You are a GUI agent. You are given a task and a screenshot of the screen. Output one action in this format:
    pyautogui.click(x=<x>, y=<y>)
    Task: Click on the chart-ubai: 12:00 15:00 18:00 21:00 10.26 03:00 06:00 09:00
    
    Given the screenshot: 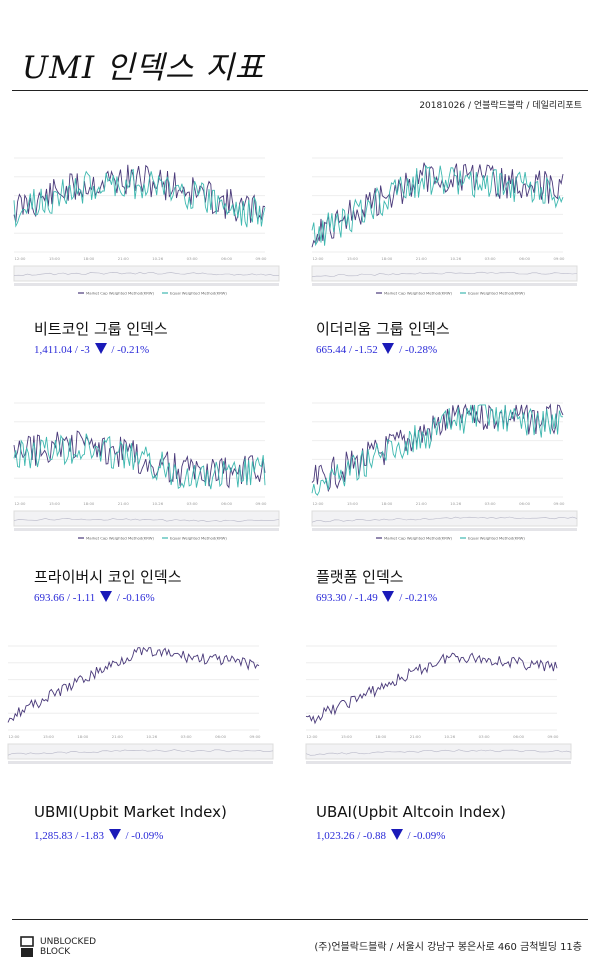 What is the action you would take?
    pyautogui.click(x=440, y=707)
    